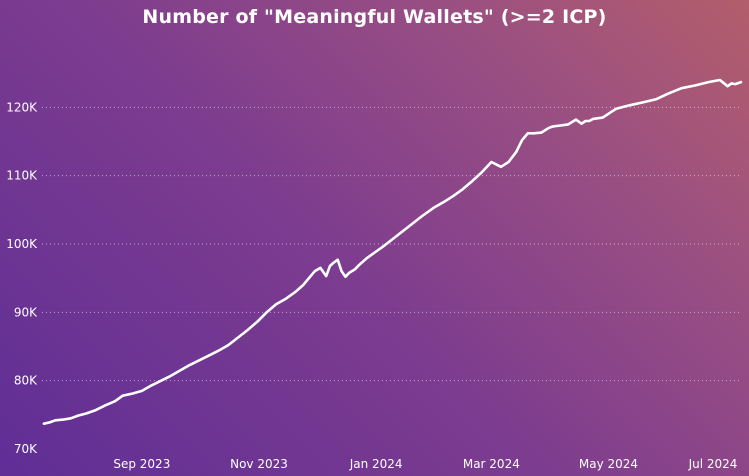  What do you see at coordinates (376, 464) in the screenshot?
I see `x-tick-label: Jan 2024` at bounding box center [376, 464].